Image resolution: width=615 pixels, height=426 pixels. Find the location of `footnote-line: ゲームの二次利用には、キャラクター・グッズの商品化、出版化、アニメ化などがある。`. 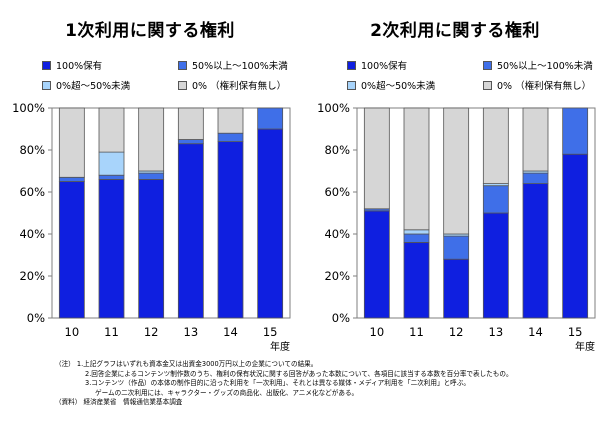

footnote-line: ゲームの二次利用には、キャラクター・グッズの商品化、出版化、アニメ化などがある。 is located at coordinates (227, 392).